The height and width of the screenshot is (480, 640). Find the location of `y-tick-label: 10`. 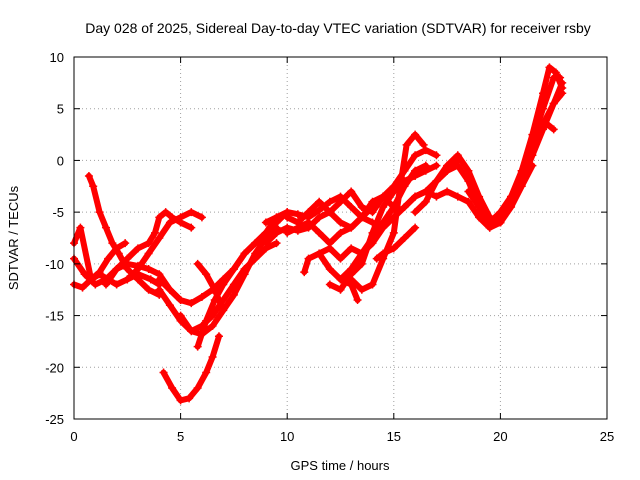

y-tick-label: 10 is located at coordinates (57, 57).